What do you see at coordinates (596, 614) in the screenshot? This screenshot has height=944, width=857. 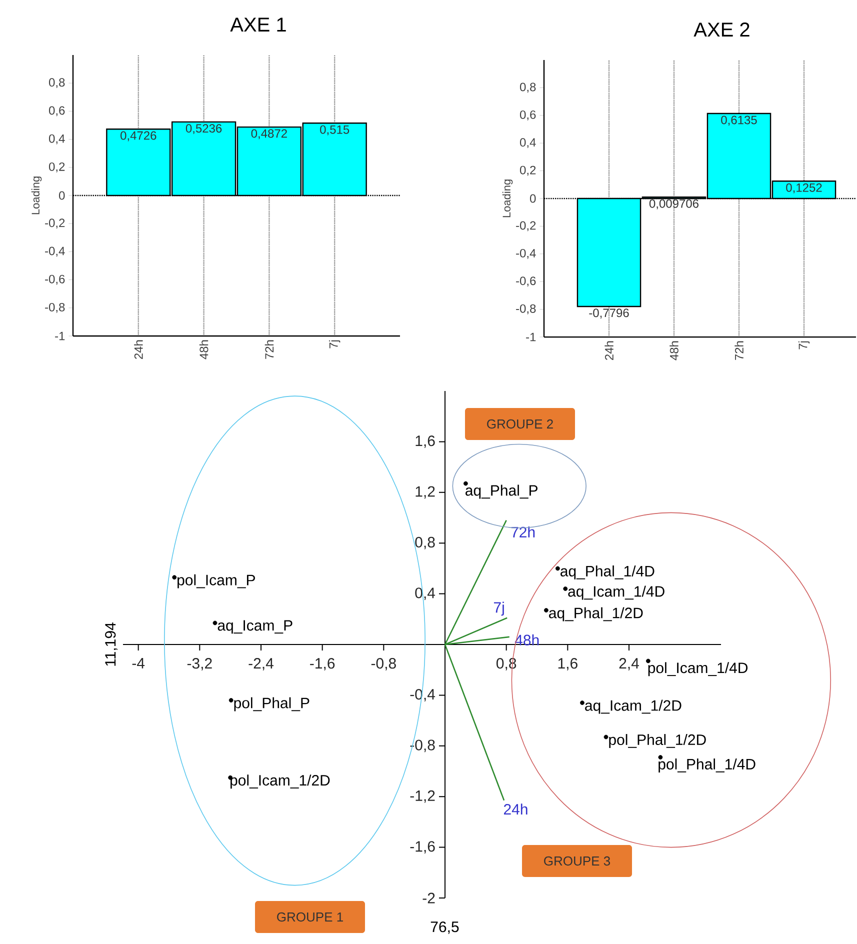 I see `series-label: aq_Phal_1/2D` at bounding box center [596, 614].